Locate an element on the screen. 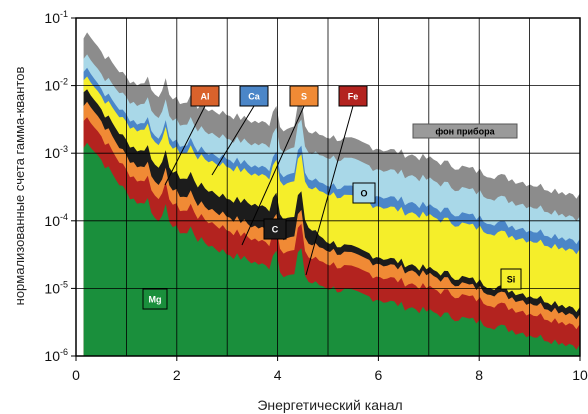 The width and height of the screenshot is (588, 414). x-tick-label: 4 is located at coordinates (278, 375).